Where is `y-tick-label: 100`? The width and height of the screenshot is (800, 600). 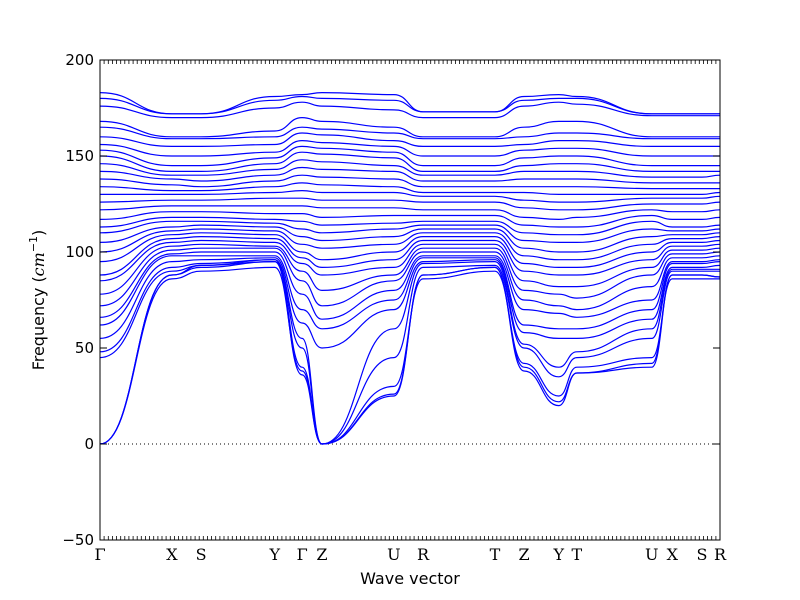
y-tick-label: 100 is located at coordinates (79, 252).